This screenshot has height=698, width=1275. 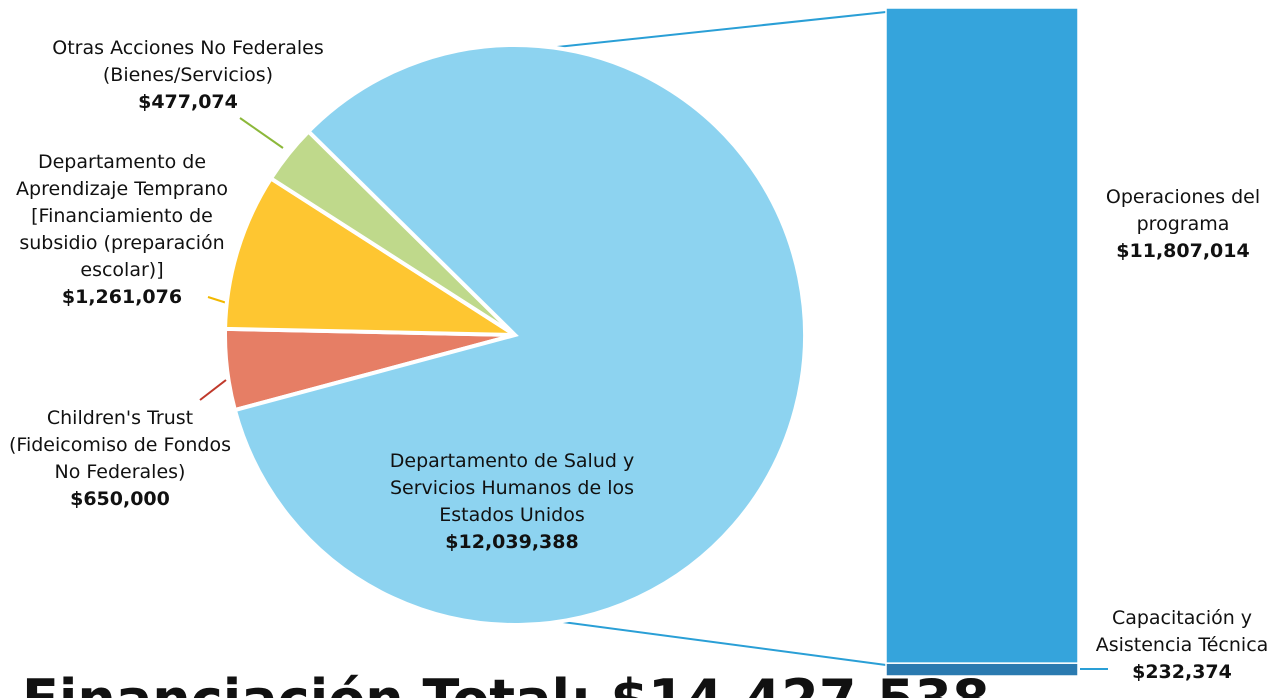 What do you see at coordinates (188, 102) in the screenshot?
I see `value-label: $477,074` at bounding box center [188, 102].